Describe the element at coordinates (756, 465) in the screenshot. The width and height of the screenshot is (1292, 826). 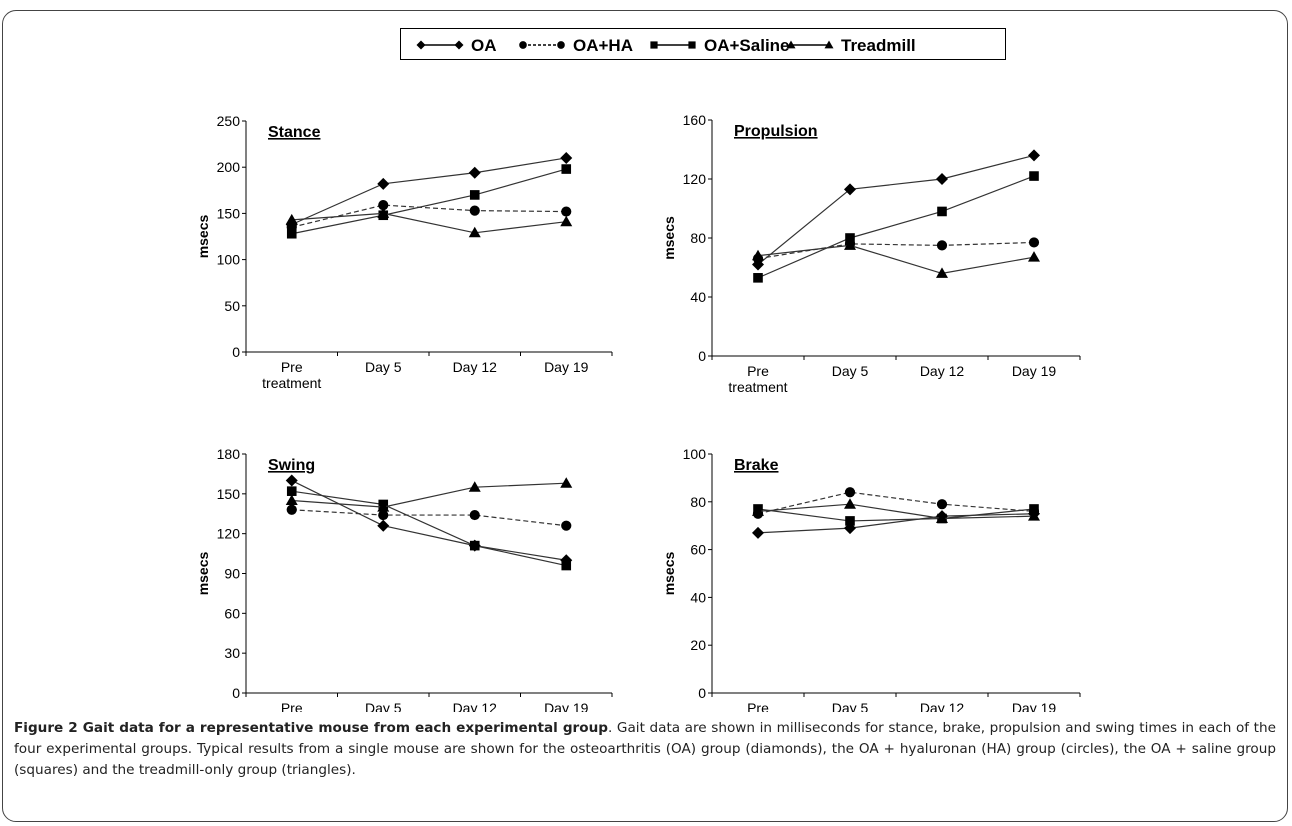
I see `panel-title: Brake` at that location.